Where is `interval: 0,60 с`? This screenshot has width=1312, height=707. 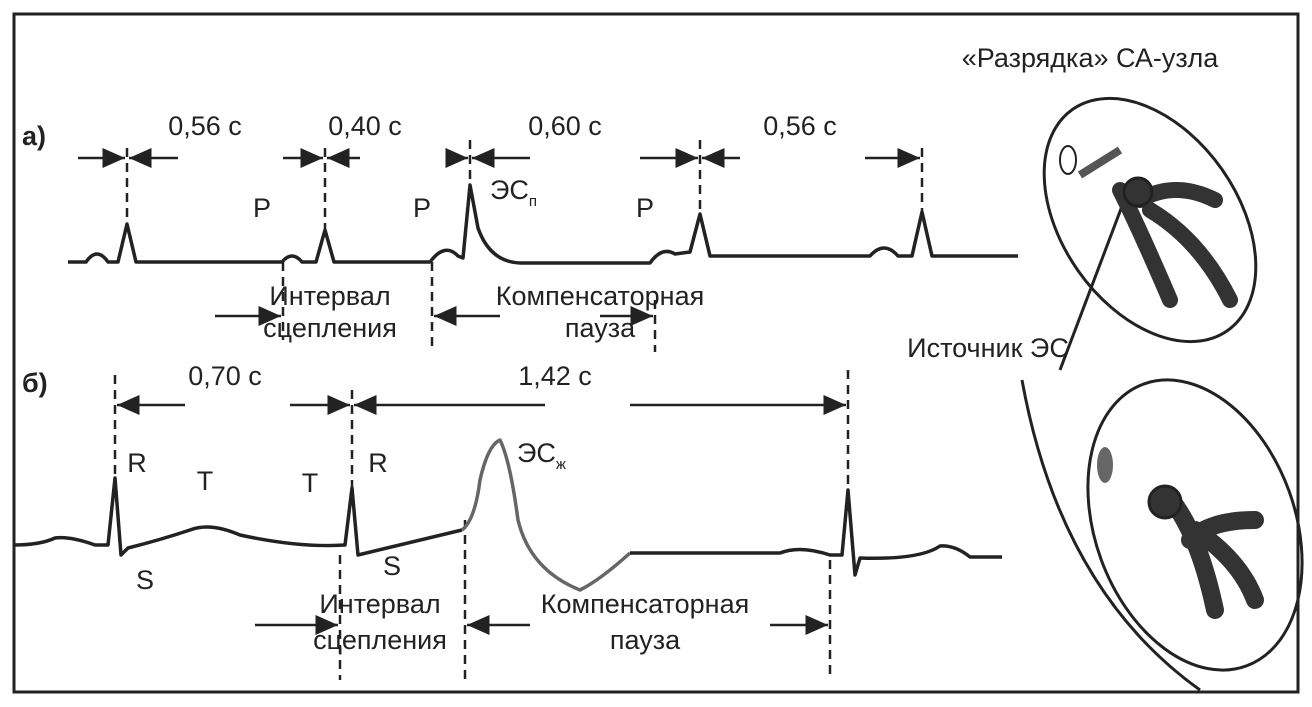 interval: 0,60 с is located at coordinates (565, 126).